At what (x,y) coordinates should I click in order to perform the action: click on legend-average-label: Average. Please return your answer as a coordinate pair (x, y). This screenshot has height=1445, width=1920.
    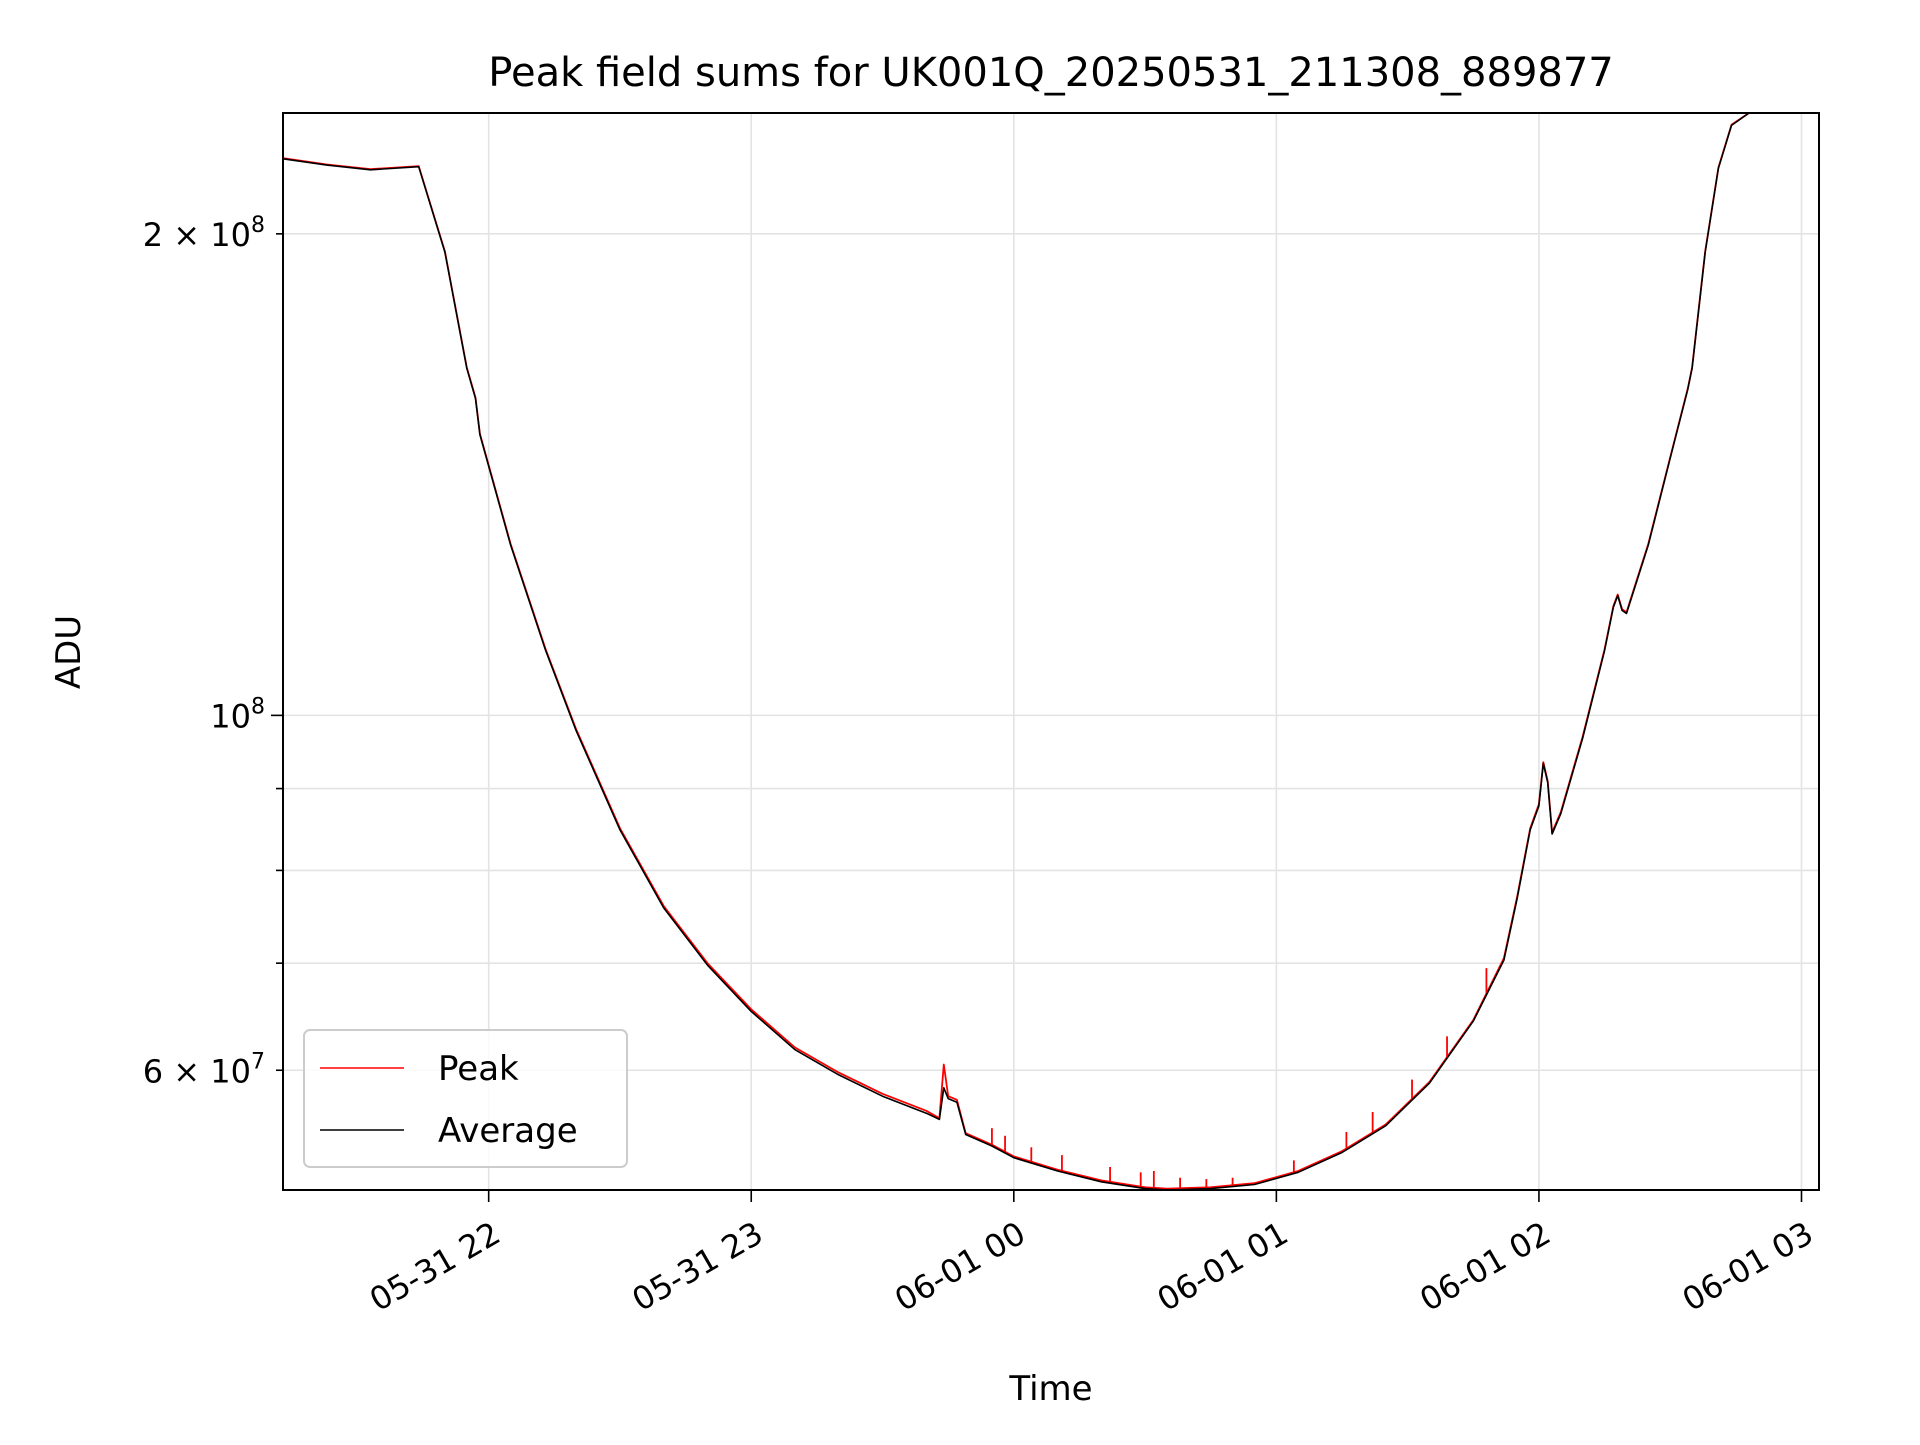
    Looking at the image, I should click on (508, 1131).